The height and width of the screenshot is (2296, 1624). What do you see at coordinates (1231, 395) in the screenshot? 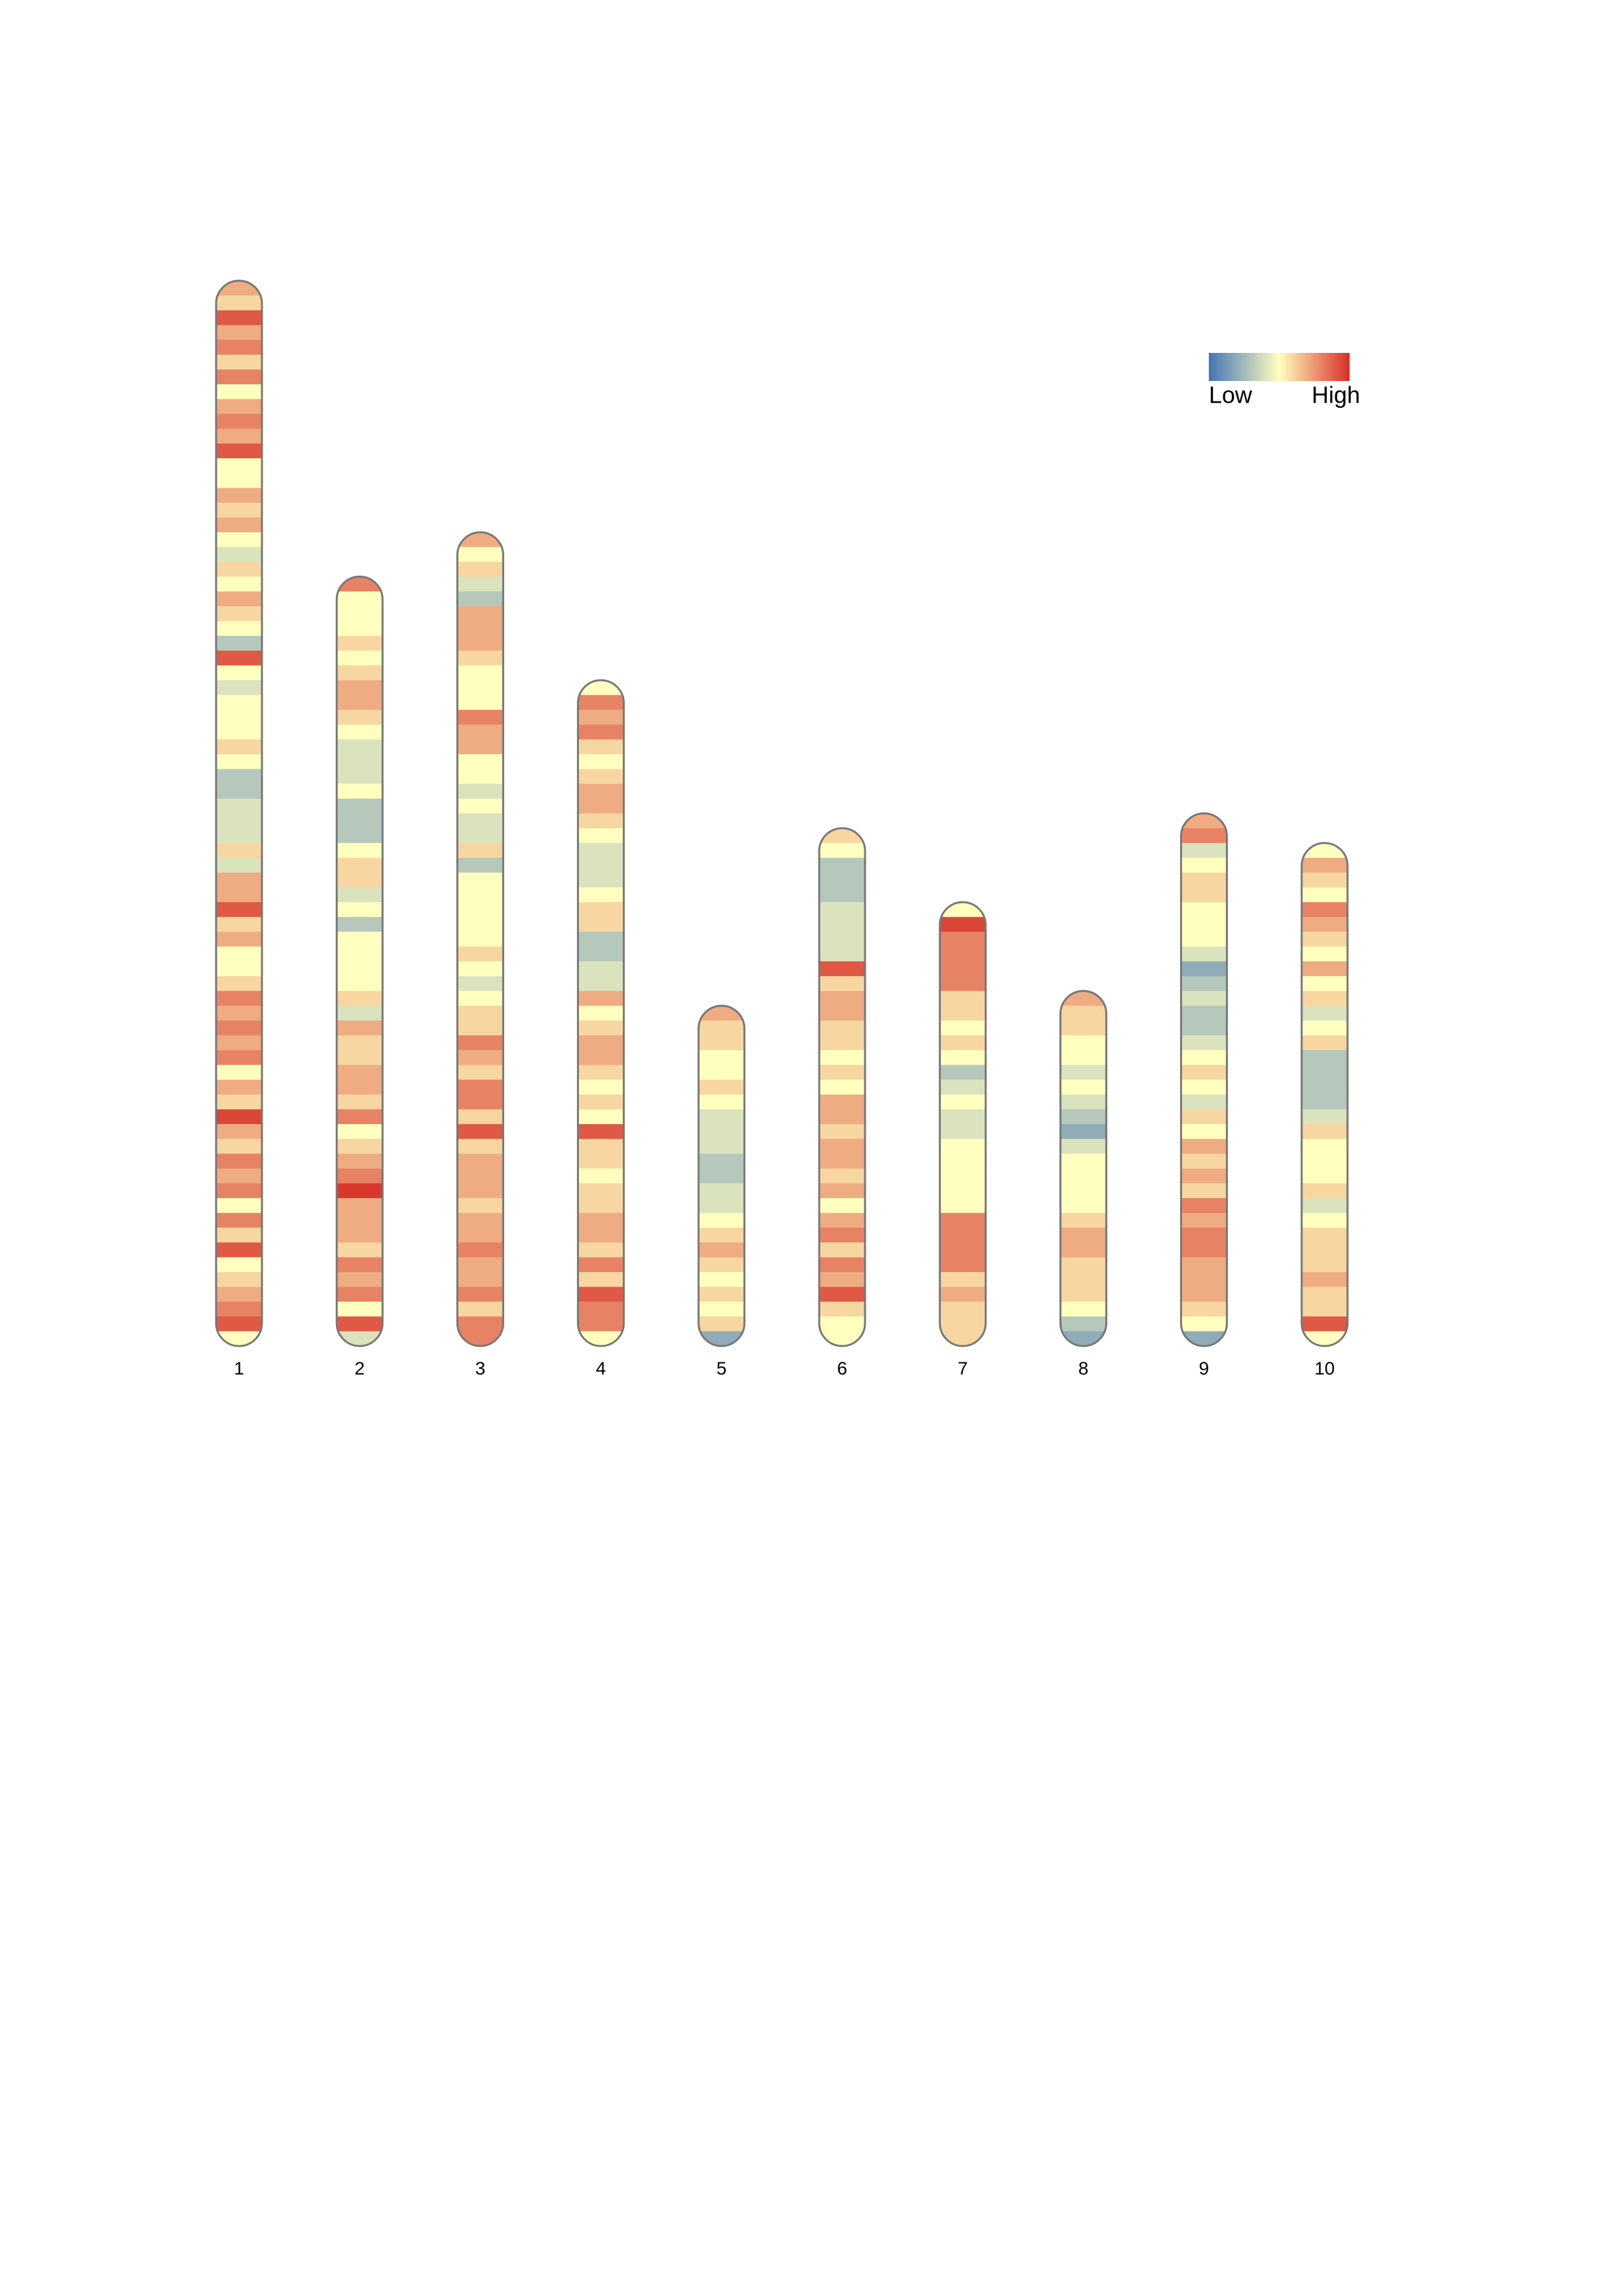
I see `legend-low-label: Low` at bounding box center [1231, 395].